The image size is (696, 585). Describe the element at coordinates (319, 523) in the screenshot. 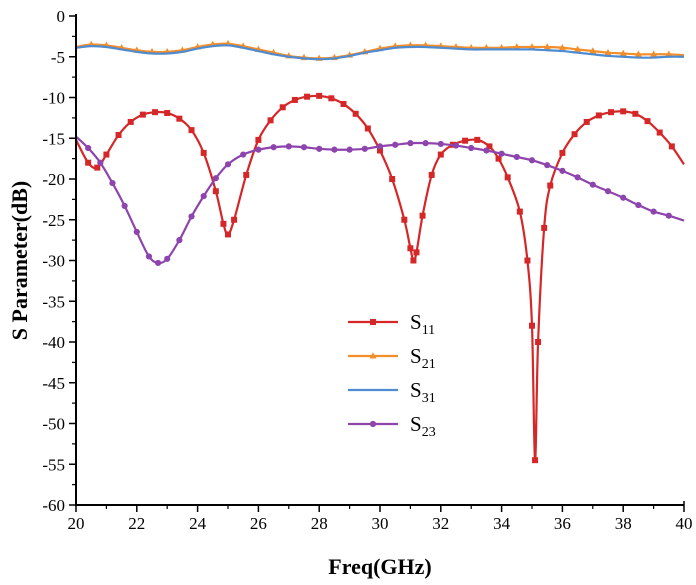

I see `x-tick-label: 28` at that location.